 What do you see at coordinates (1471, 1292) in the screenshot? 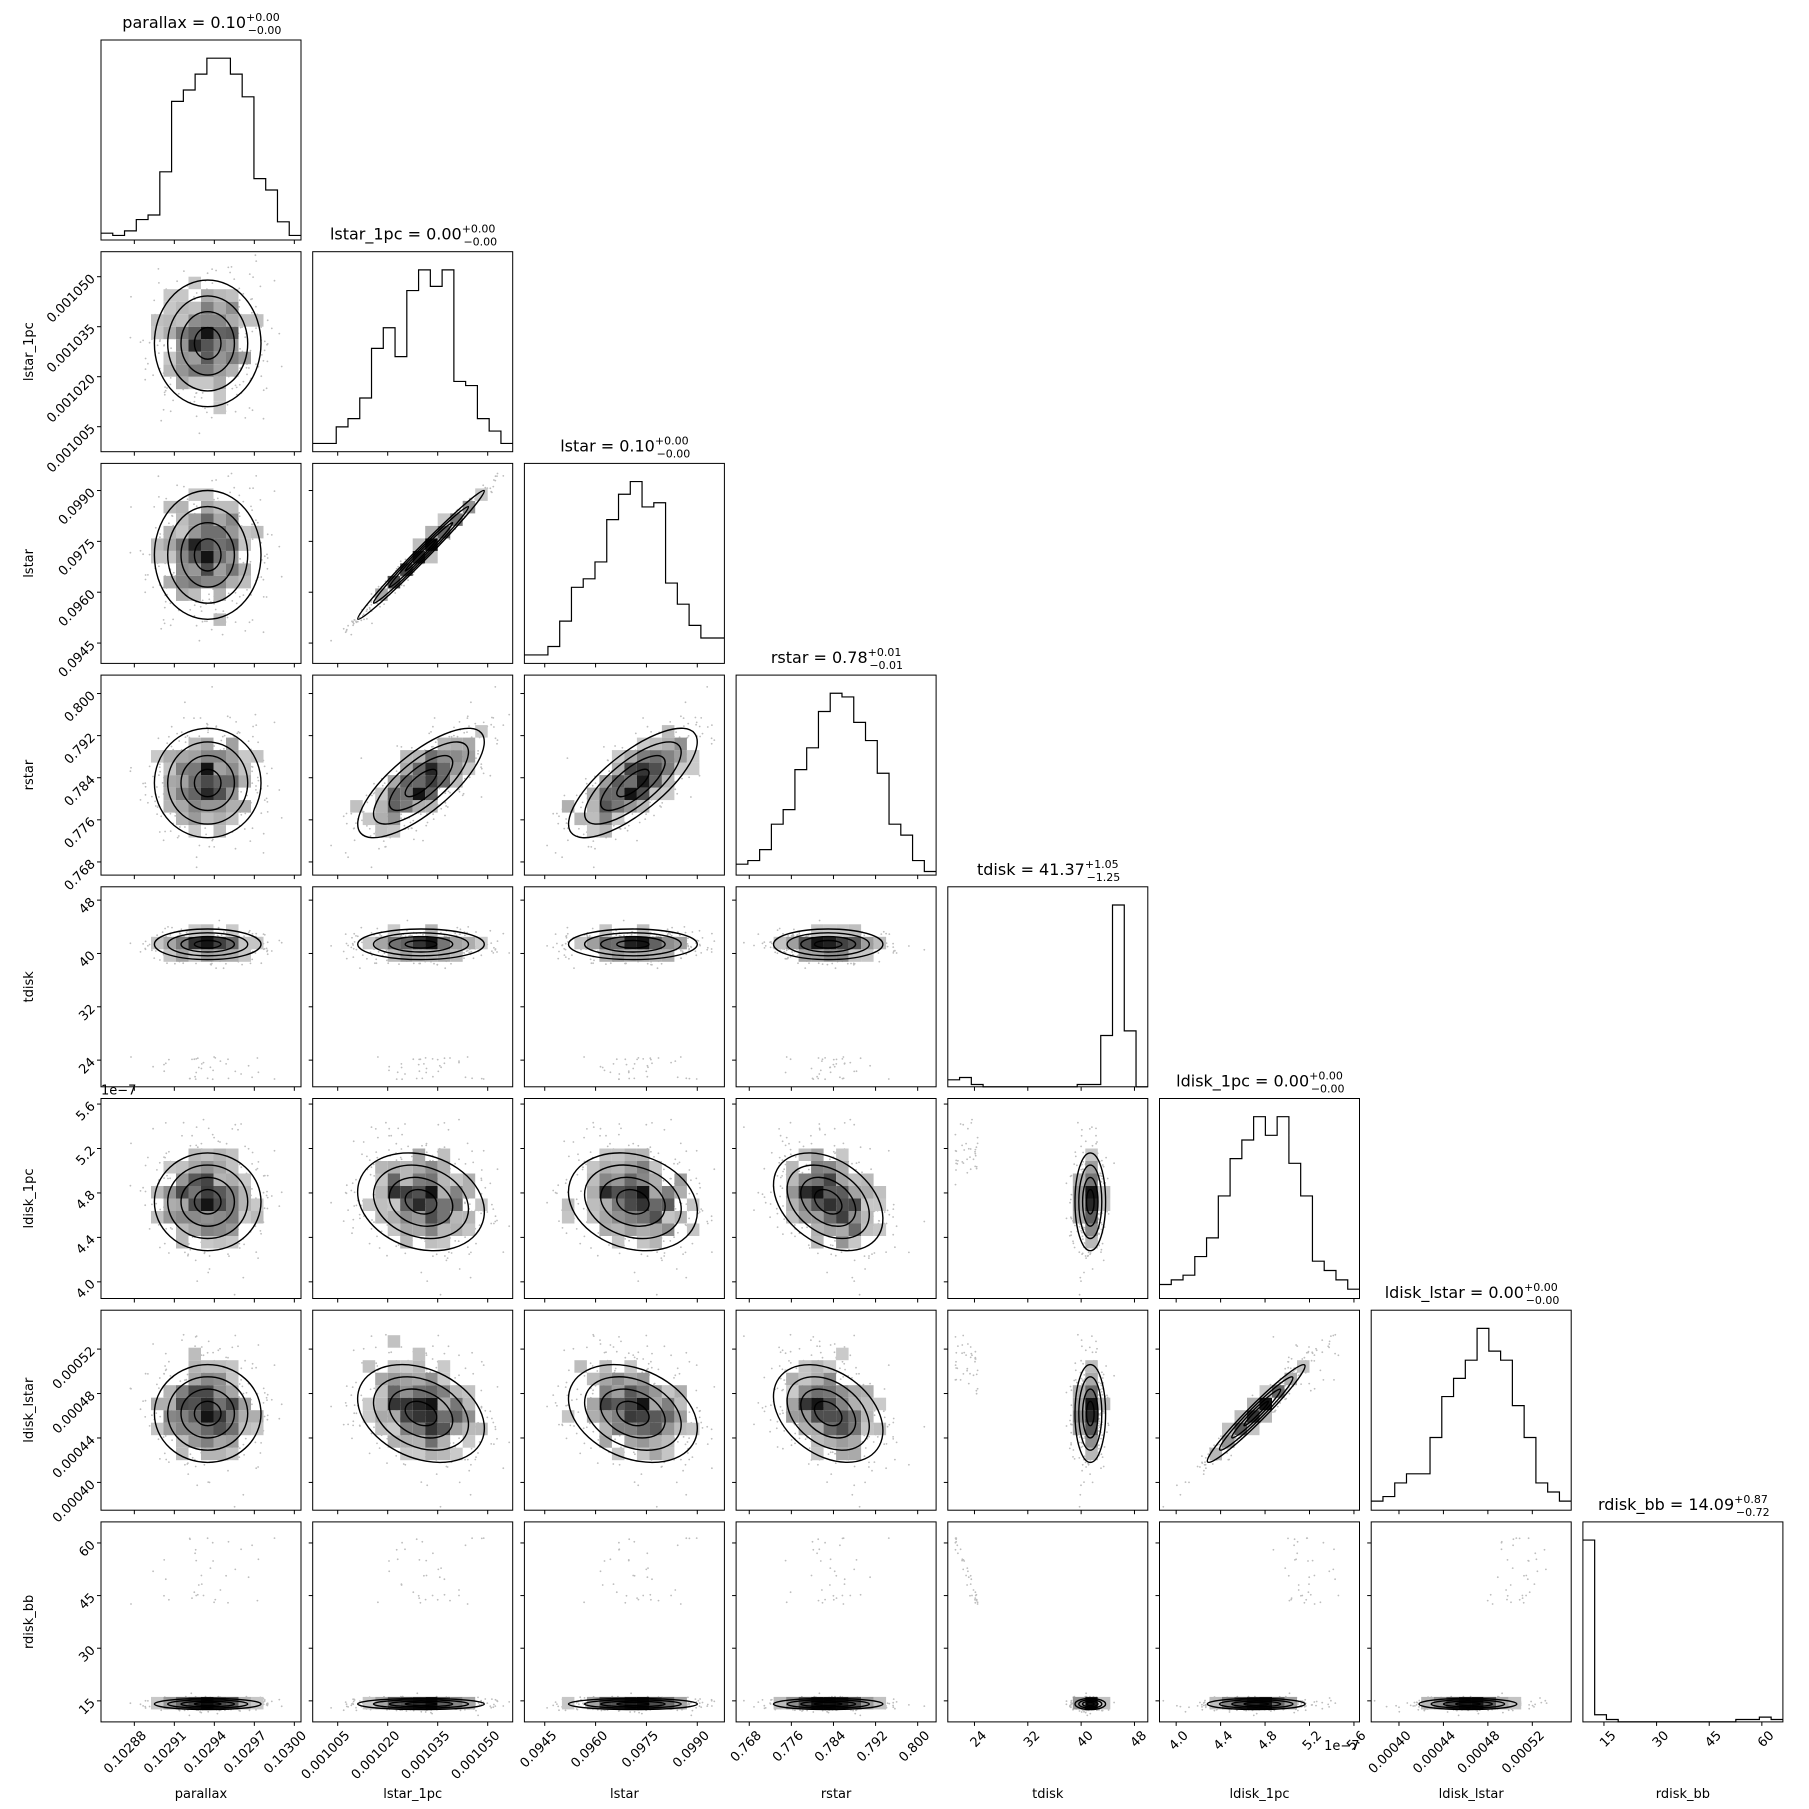
I see `panel-title: ldisk_lstar = 0.00+0.00` at bounding box center [1471, 1292].